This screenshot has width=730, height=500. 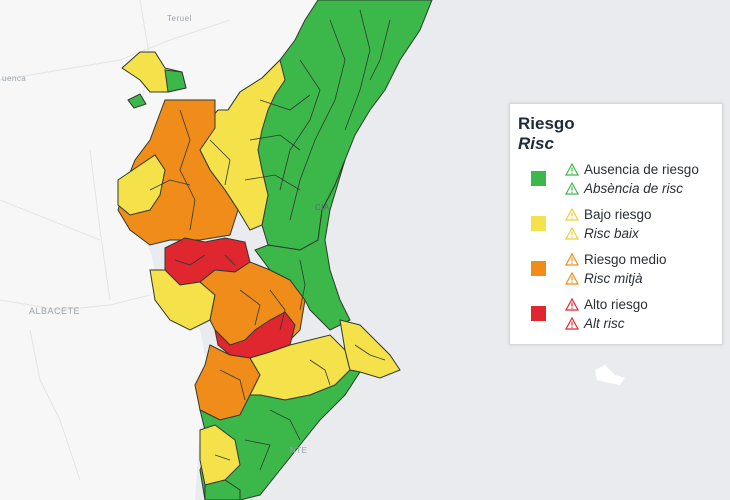 I want to click on legend-label-va: Absència de risc, so click(x=634, y=188).